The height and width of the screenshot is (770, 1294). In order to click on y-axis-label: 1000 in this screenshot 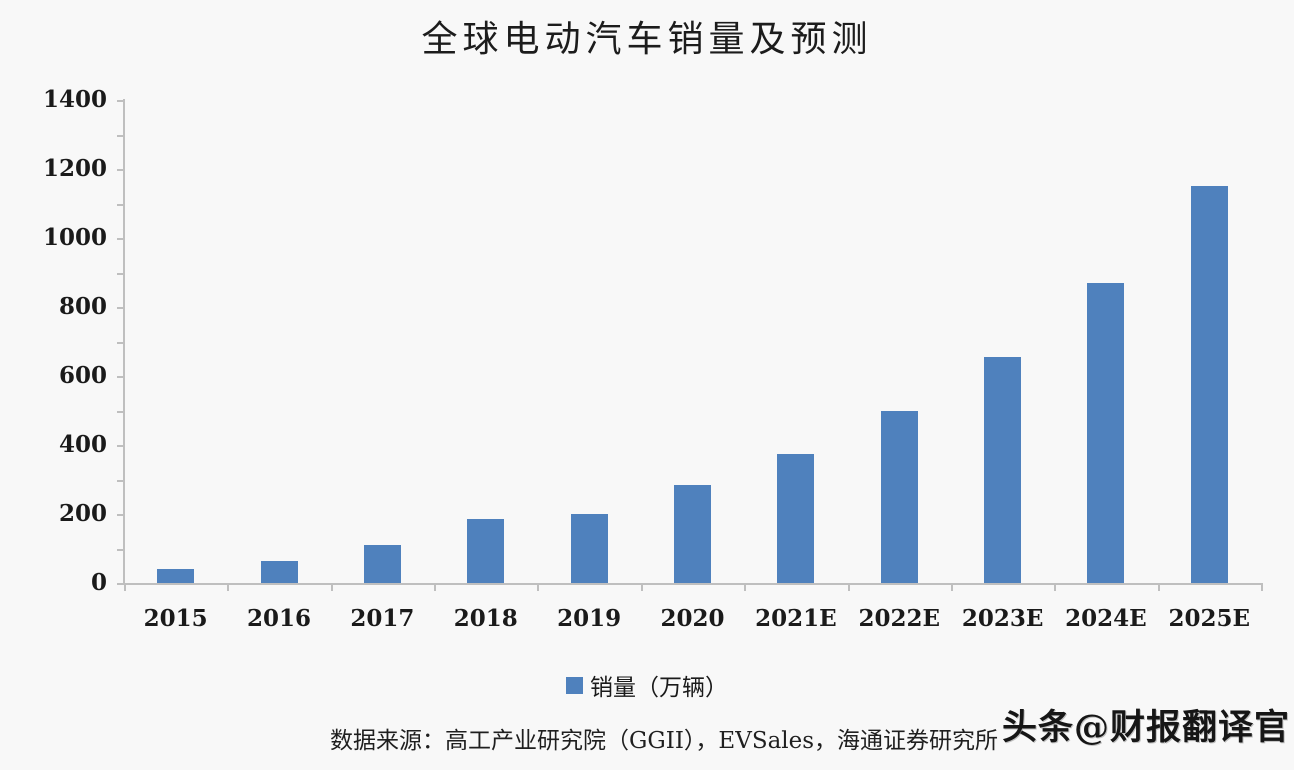, I will do `click(74, 237)`.